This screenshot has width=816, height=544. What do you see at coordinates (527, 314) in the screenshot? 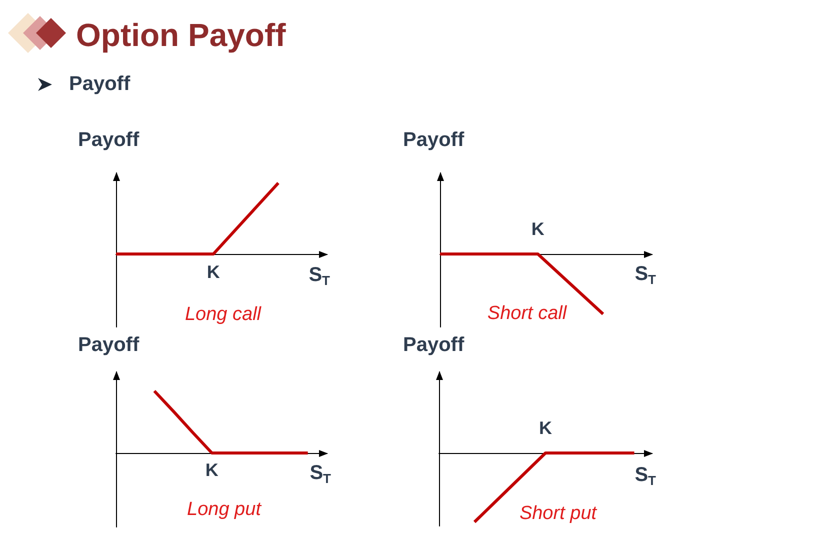
I see `annotation: Short call` at bounding box center [527, 314].